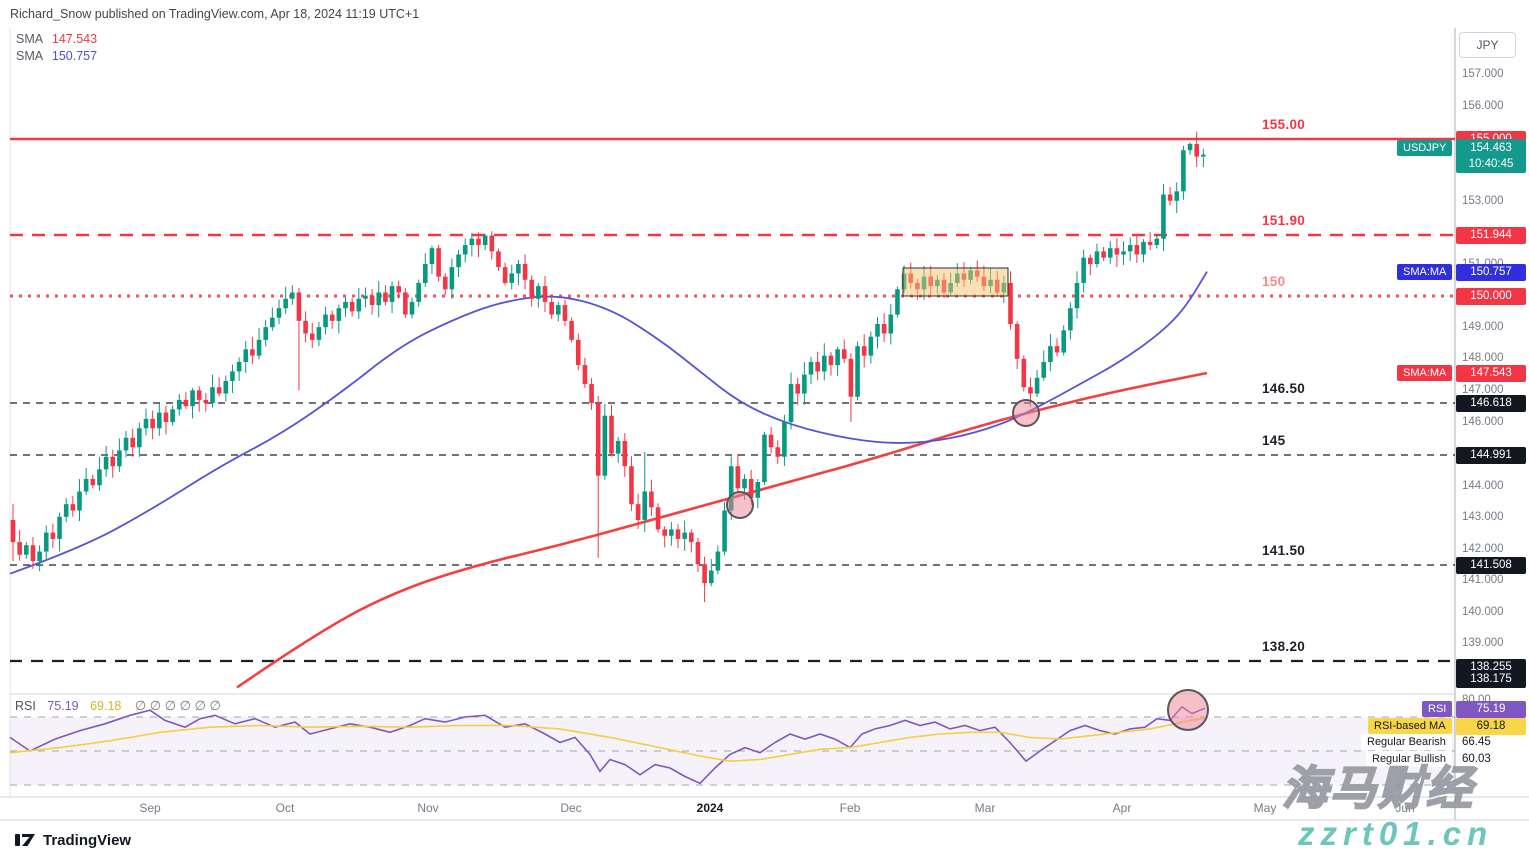  Describe the element at coordinates (1284, 388) in the screenshot. I see `level-price-label: 146.50` at that location.